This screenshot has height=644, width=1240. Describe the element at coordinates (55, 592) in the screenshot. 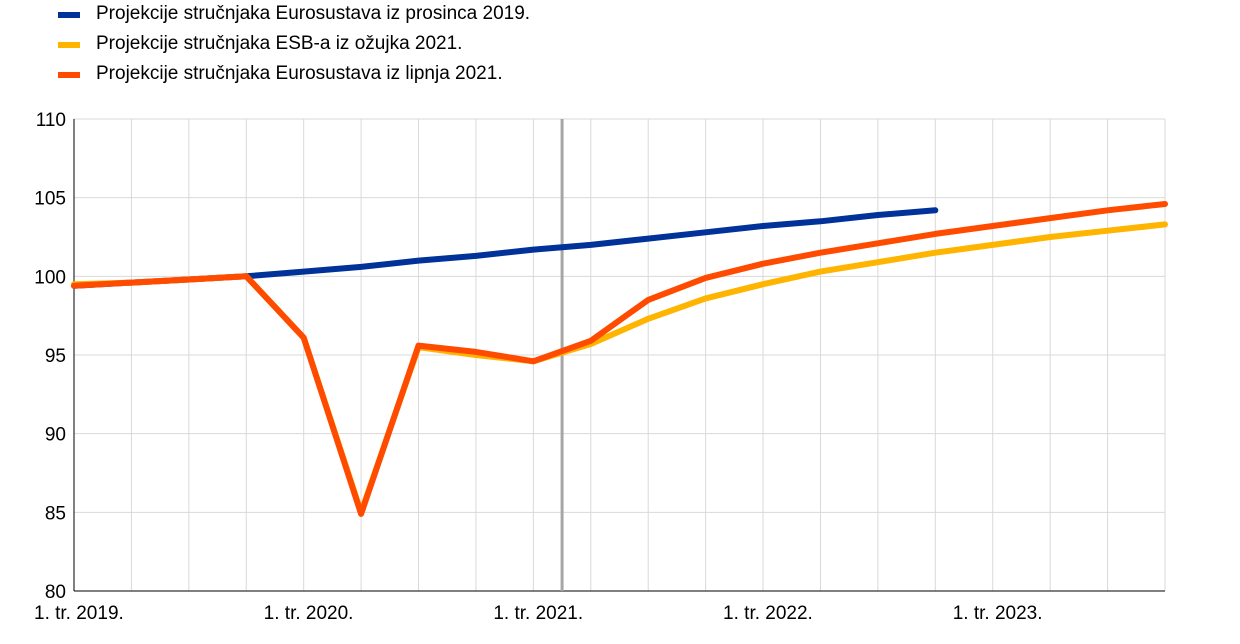

I see `y-tick-label: 80` at that location.